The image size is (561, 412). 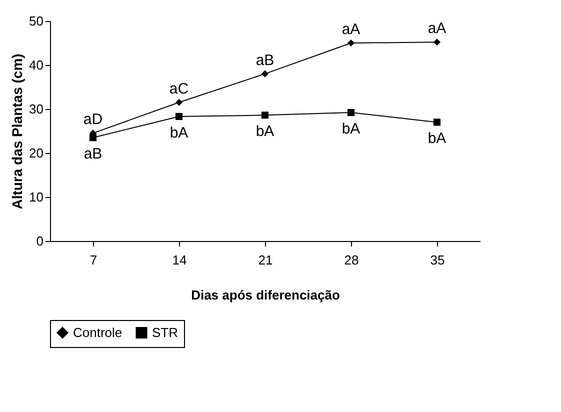 What do you see at coordinates (437, 260) in the screenshot?
I see `x-tick-label: 35` at bounding box center [437, 260].